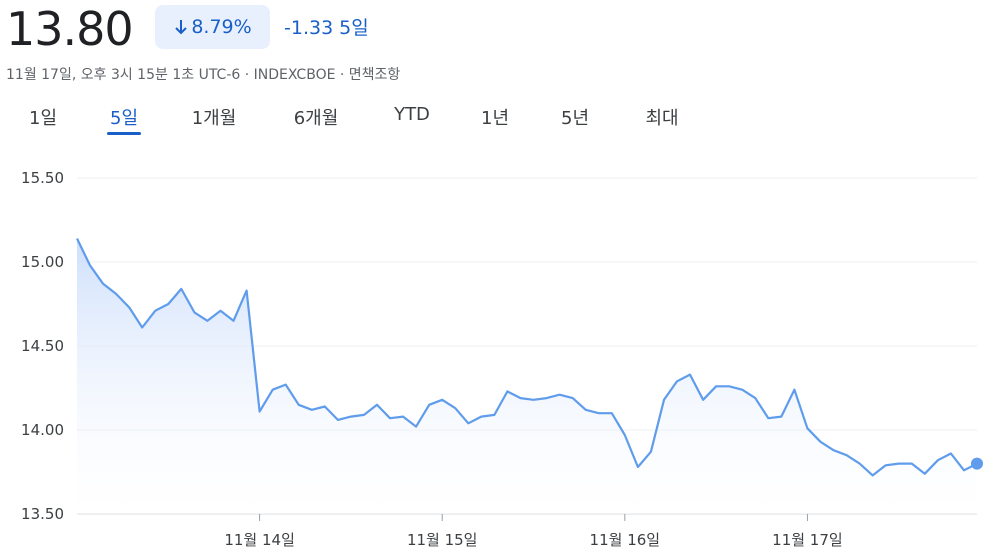 The width and height of the screenshot is (992, 556). What do you see at coordinates (316, 118) in the screenshot?
I see `range-tab: 6개월` at bounding box center [316, 118].